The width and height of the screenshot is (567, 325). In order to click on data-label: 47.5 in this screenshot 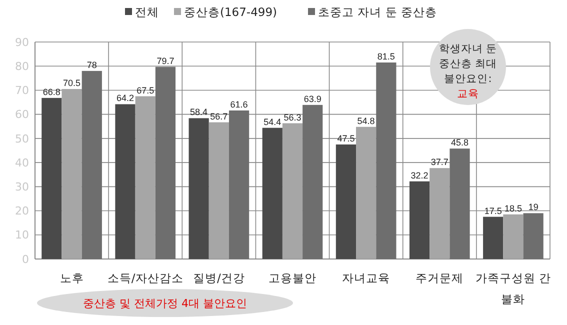, I will do `click(346, 138)`.